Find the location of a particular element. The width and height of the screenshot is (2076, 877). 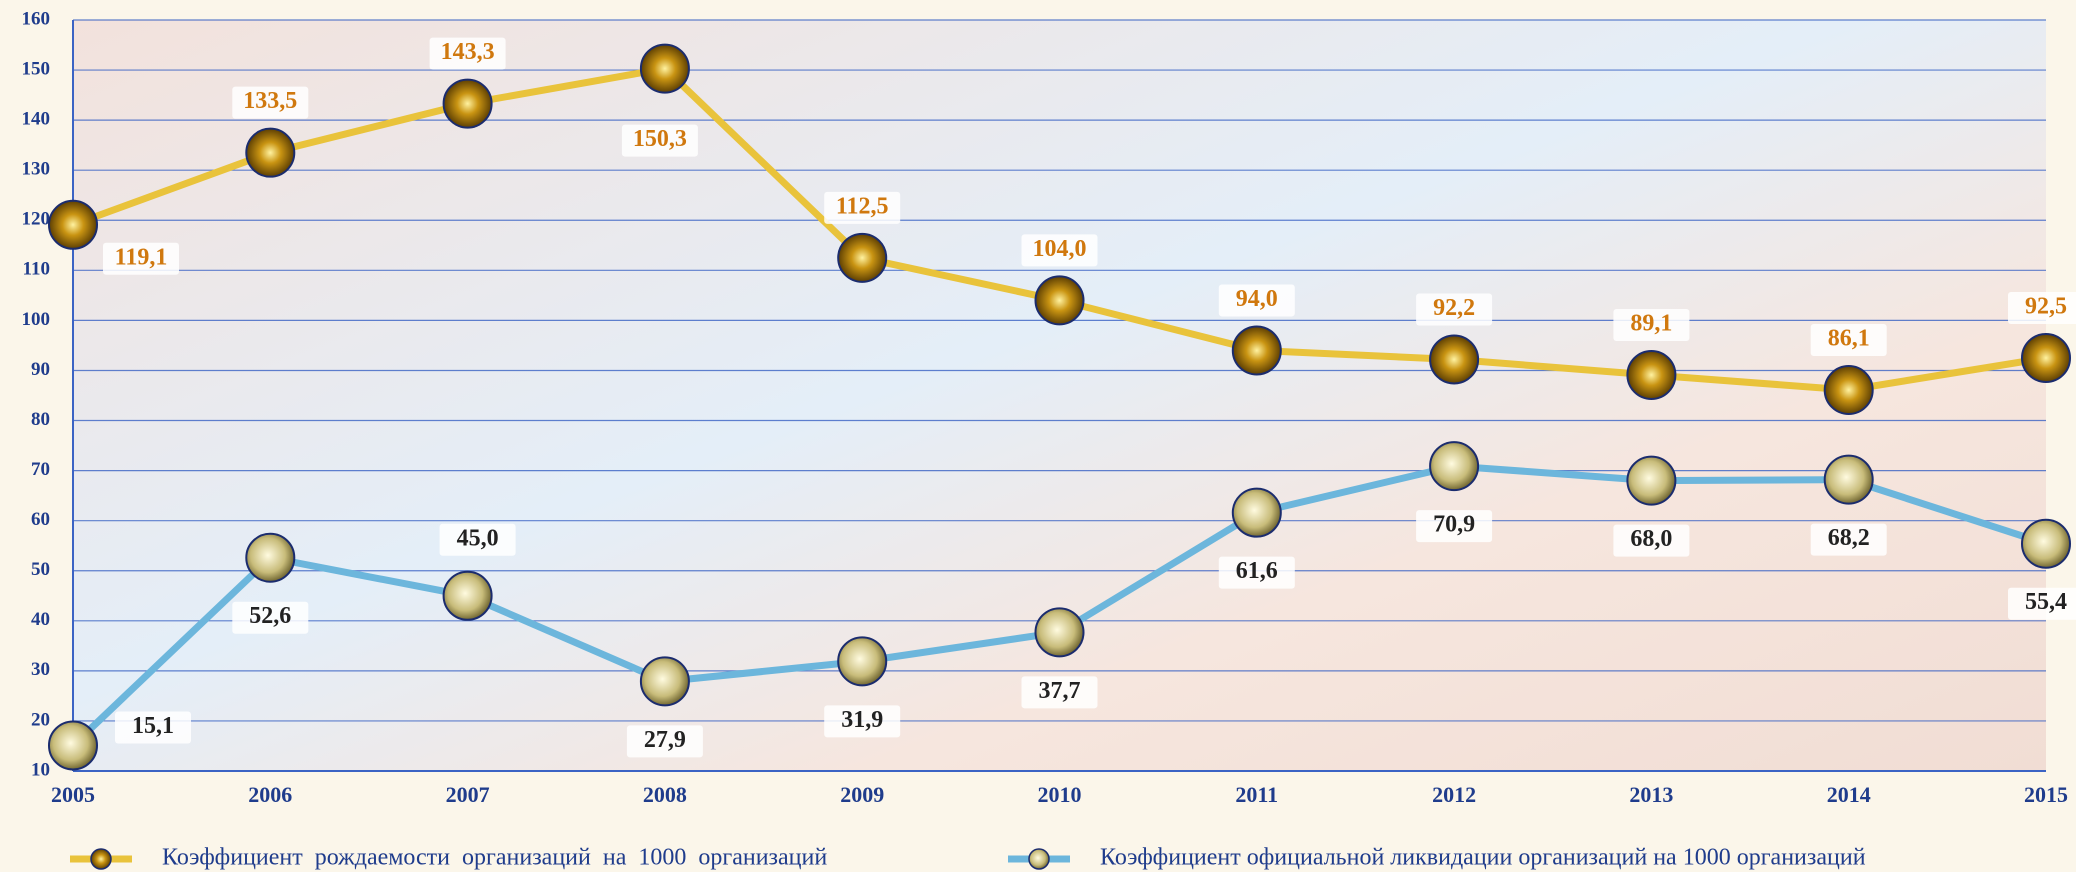

data-label: 68,0 is located at coordinates (1651, 539).